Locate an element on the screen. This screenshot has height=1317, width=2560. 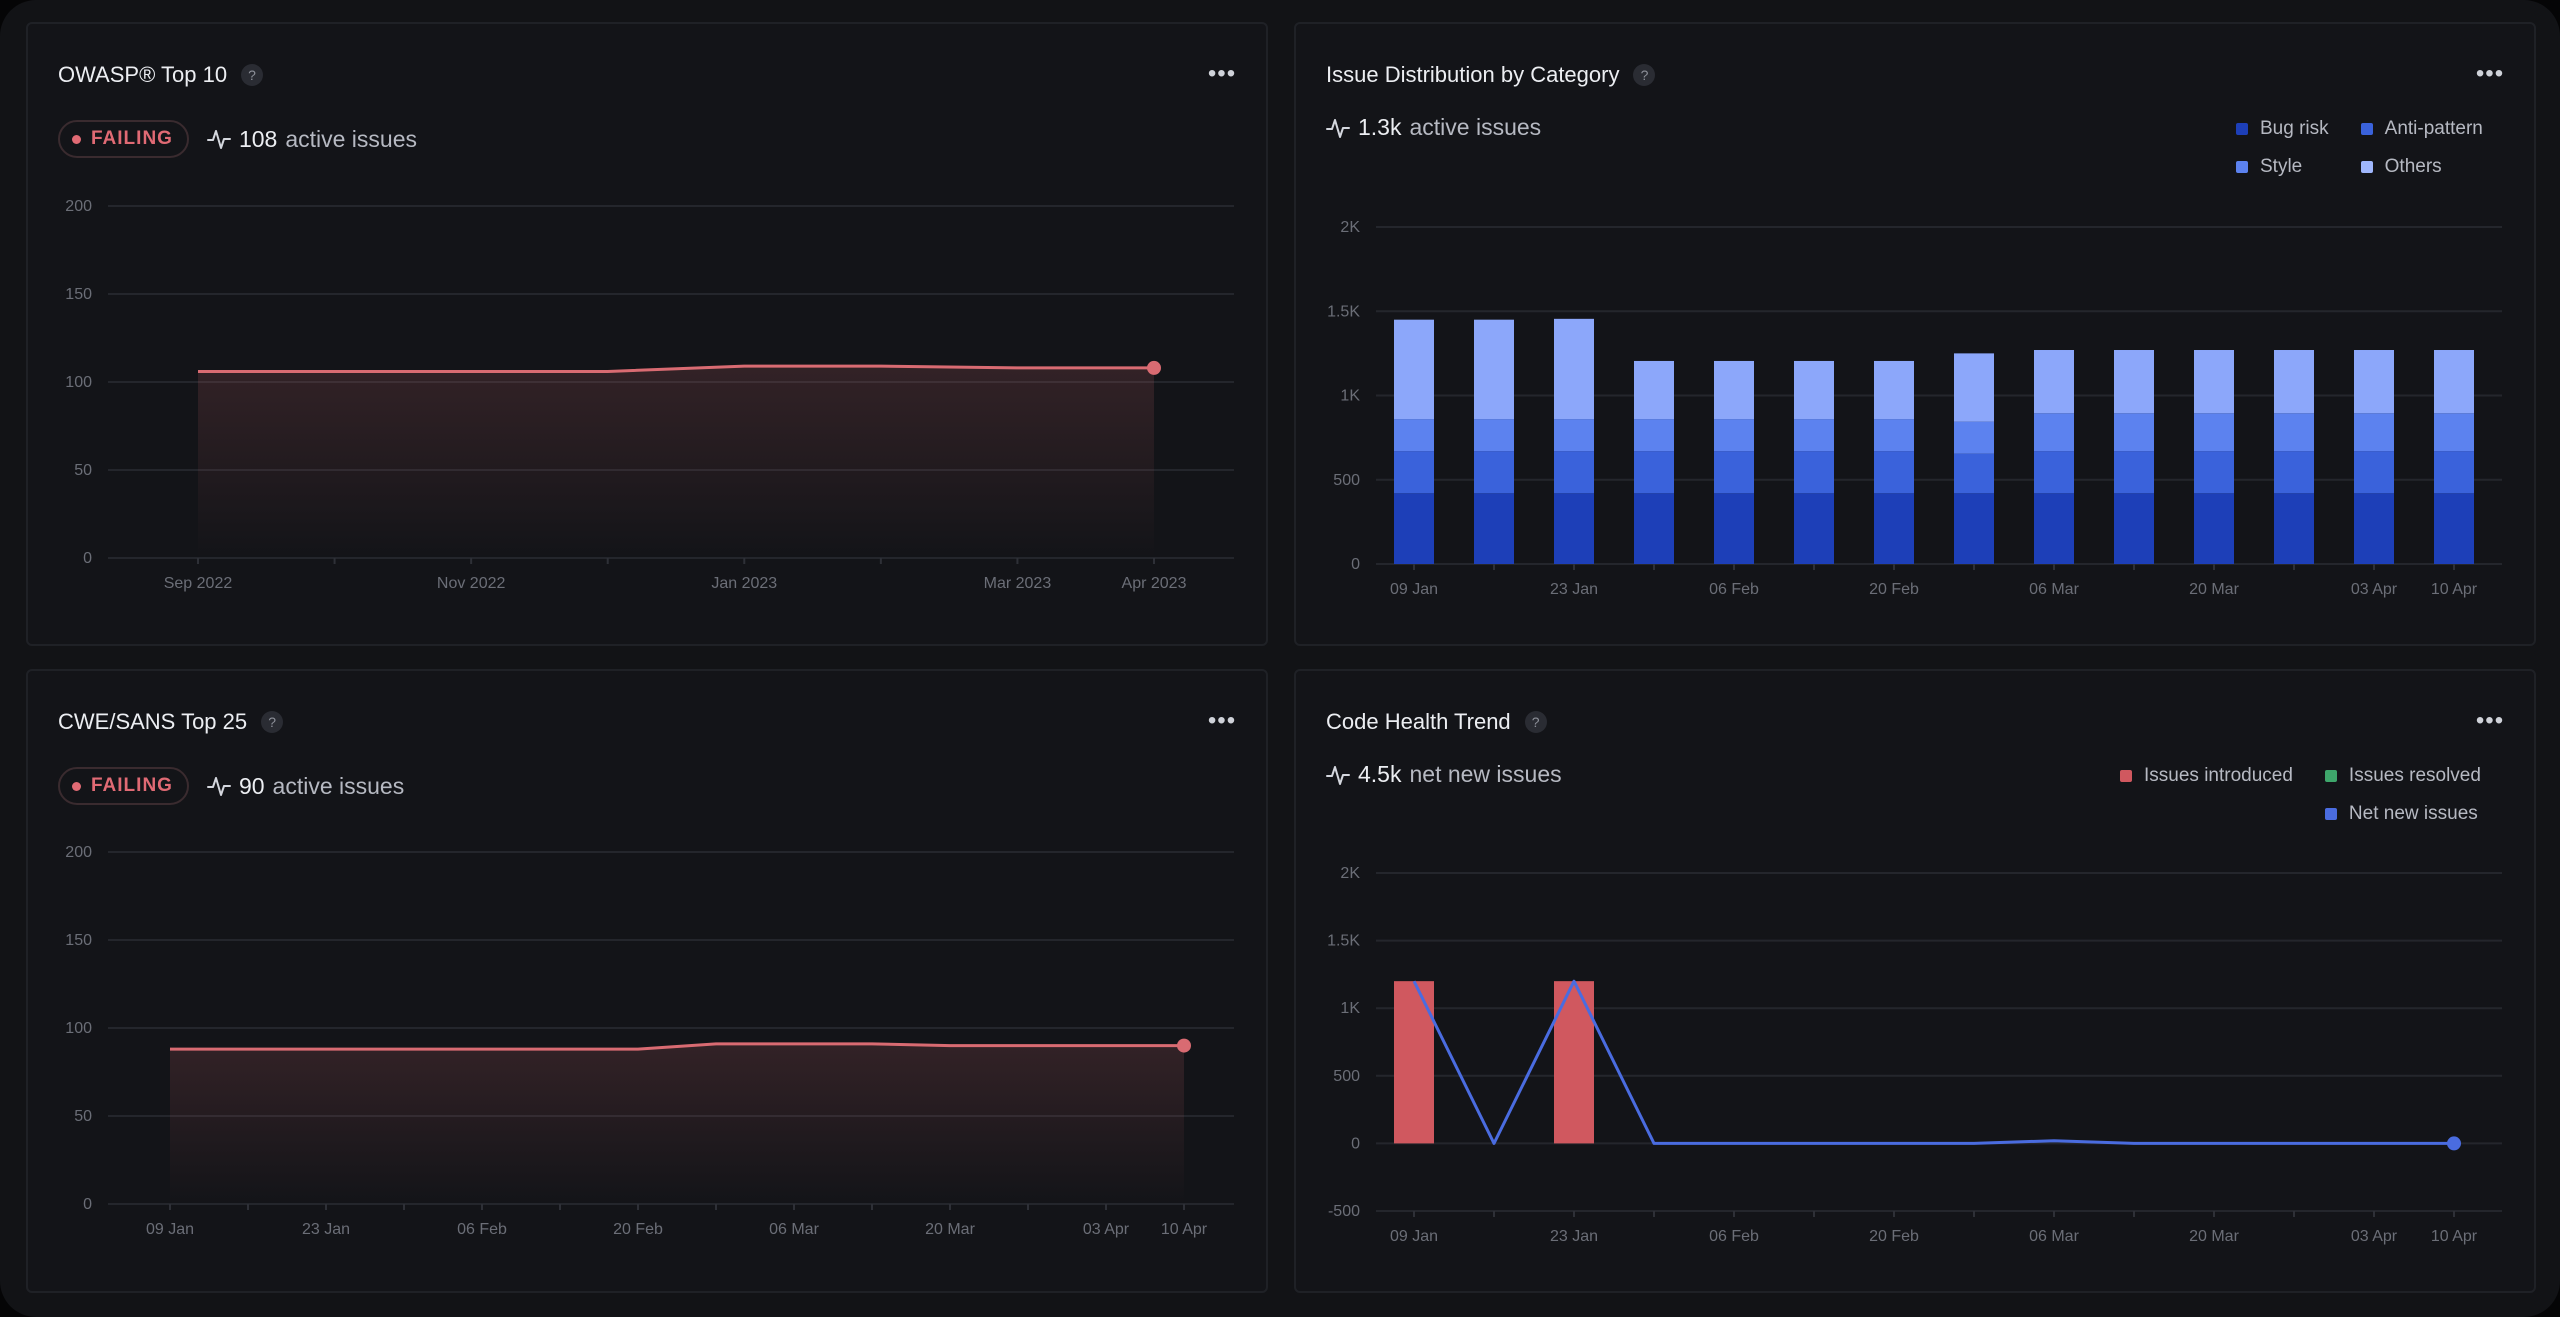
legend-label: Issues introduced is located at coordinates (2218, 775).